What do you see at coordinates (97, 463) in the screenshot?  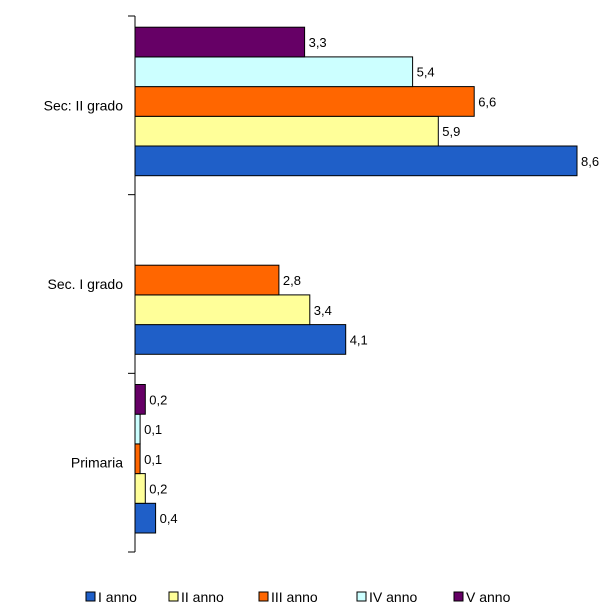 I see `category-label-primaria: Primaria` at bounding box center [97, 463].